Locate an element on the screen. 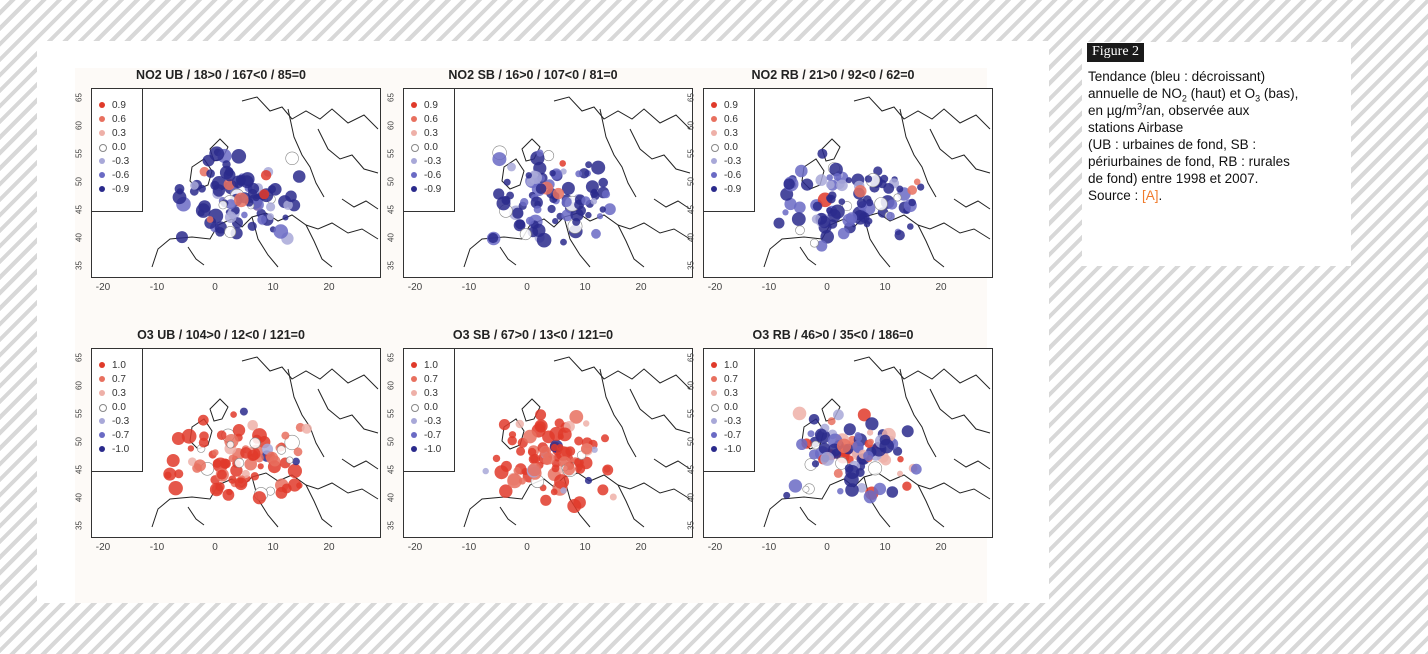 This screenshot has height=654, width=1428. caption-line: en µg/m is located at coordinates (1113, 110).